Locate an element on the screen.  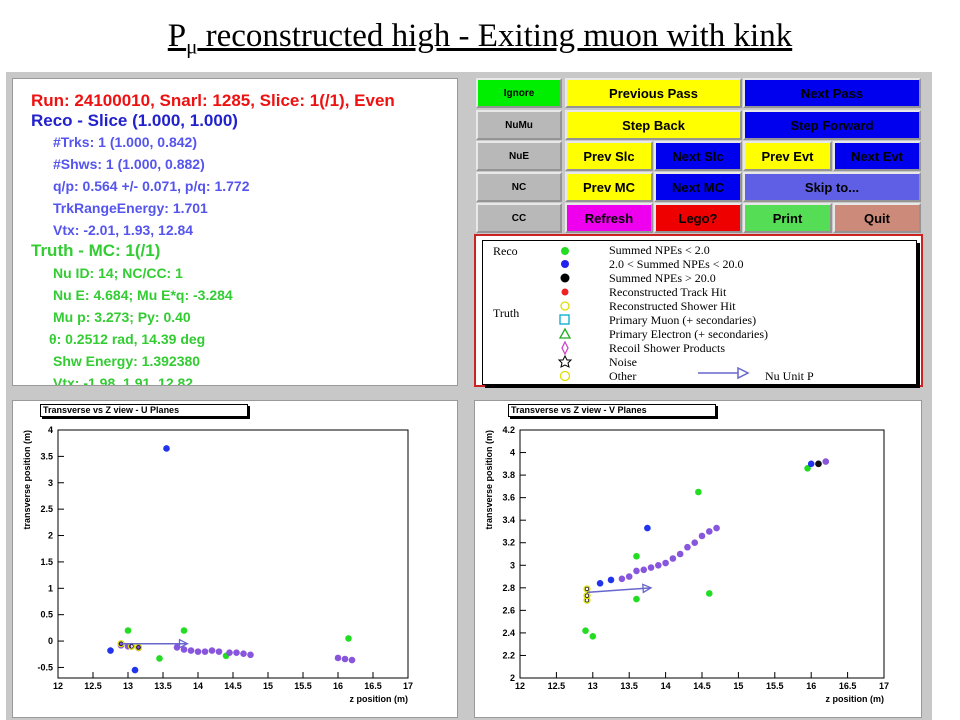
previous-pass-button: Previous Pass is located at coordinates (653, 93).